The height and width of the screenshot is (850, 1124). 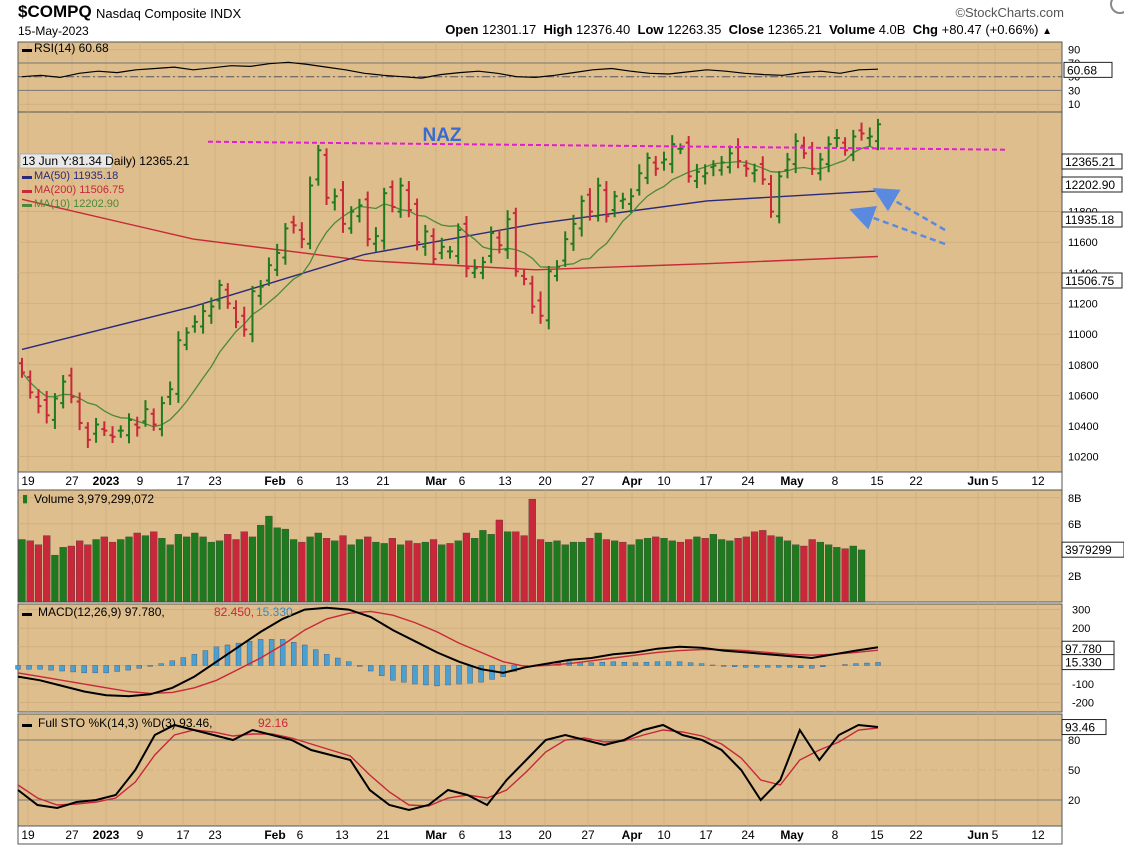 I want to click on x-tick-bottom-14: 27, so click(x=588, y=835).